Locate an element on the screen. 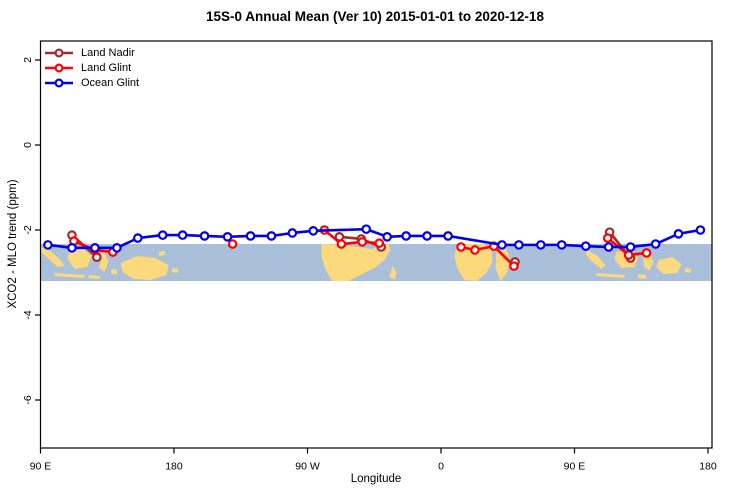 This screenshot has height=500, width=750. land-shapes is located at coordinates (366, 263).